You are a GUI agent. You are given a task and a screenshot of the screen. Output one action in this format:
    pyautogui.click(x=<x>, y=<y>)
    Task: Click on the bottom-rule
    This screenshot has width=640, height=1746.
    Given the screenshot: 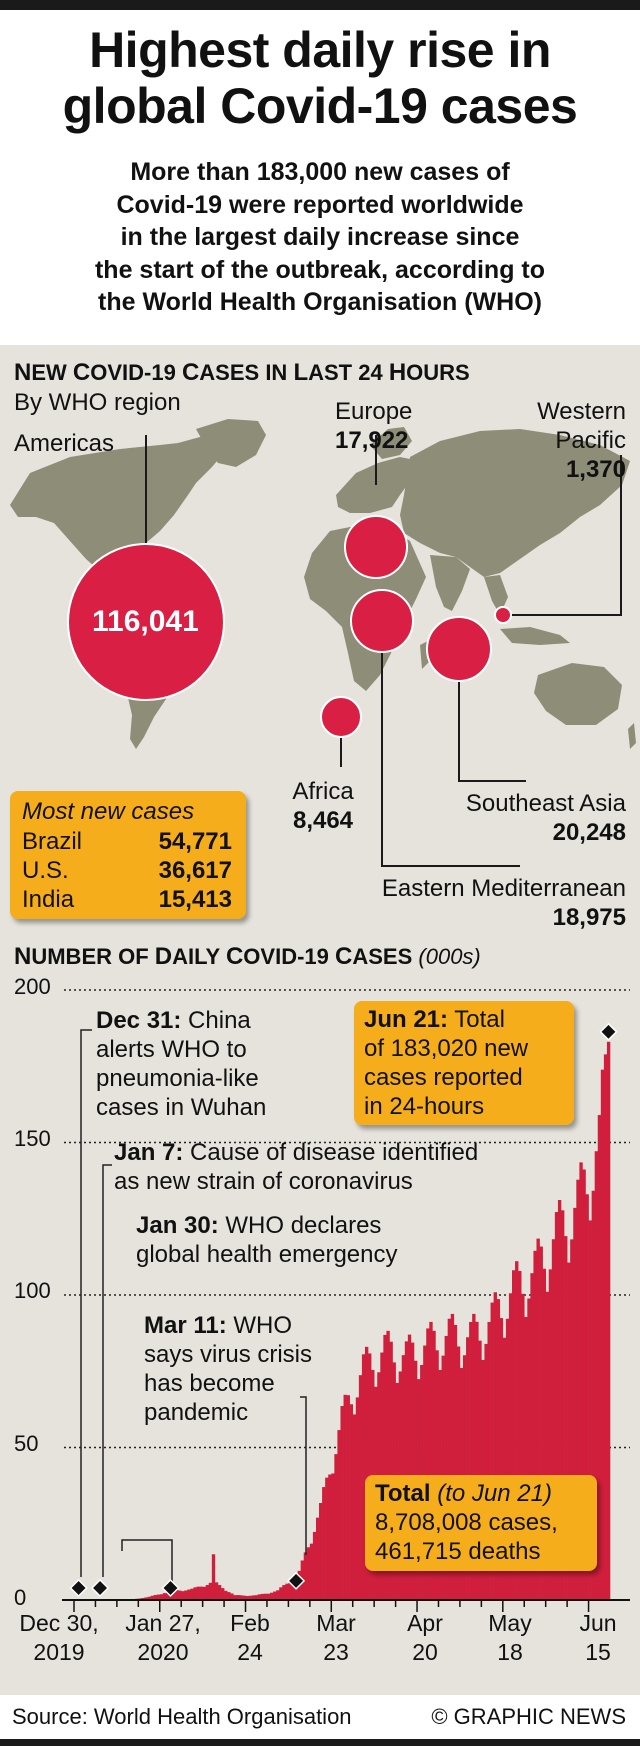 What is the action you would take?
    pyautogui.click(x=320, y=1742)
    